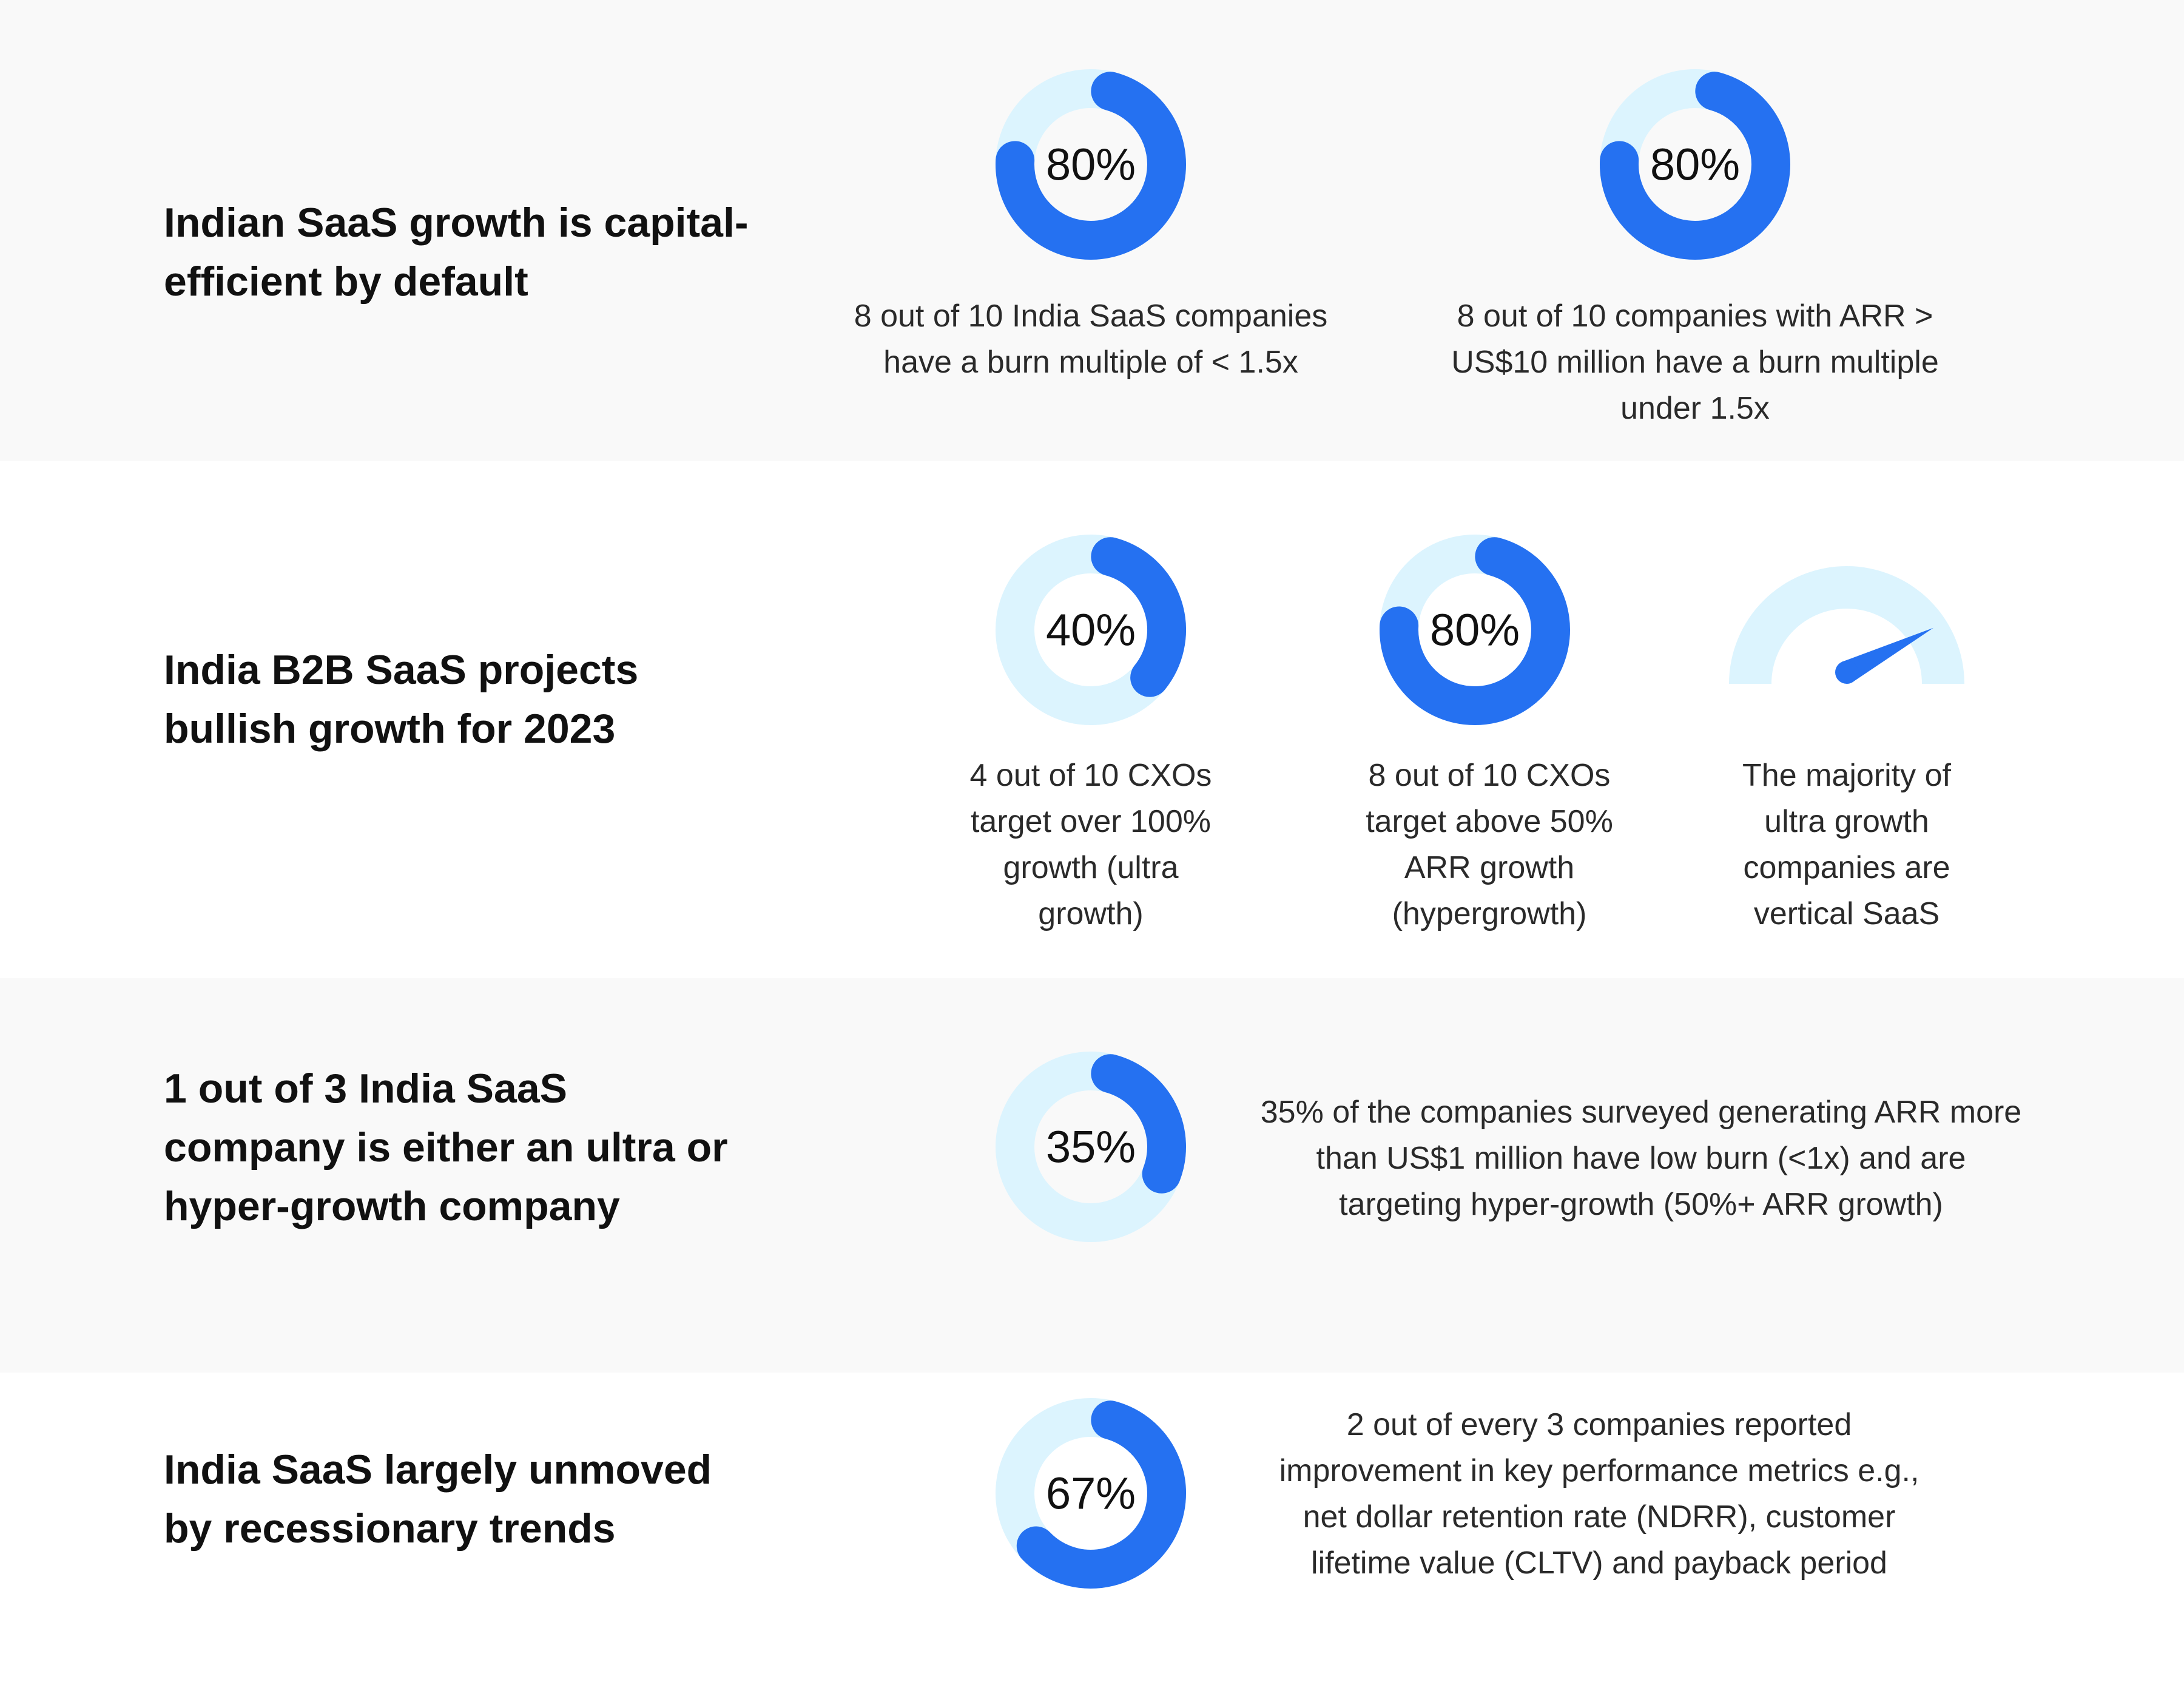  Describe the element at coordinates (1846, 821) in the screenshot. I see `stat-description-line: ultra growth` at that location.